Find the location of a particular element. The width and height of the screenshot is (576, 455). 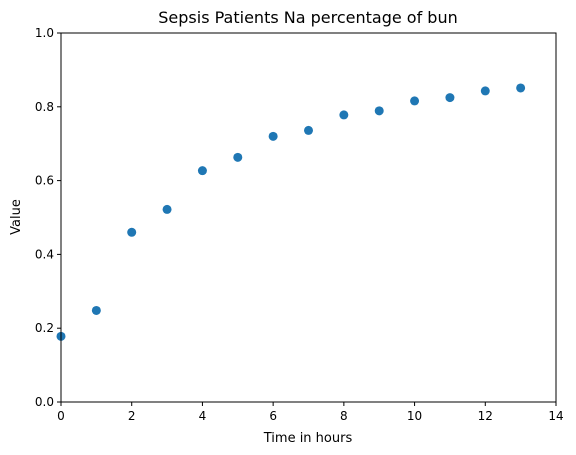

x-tick-label: 4 is located at coordinates (203, 416).